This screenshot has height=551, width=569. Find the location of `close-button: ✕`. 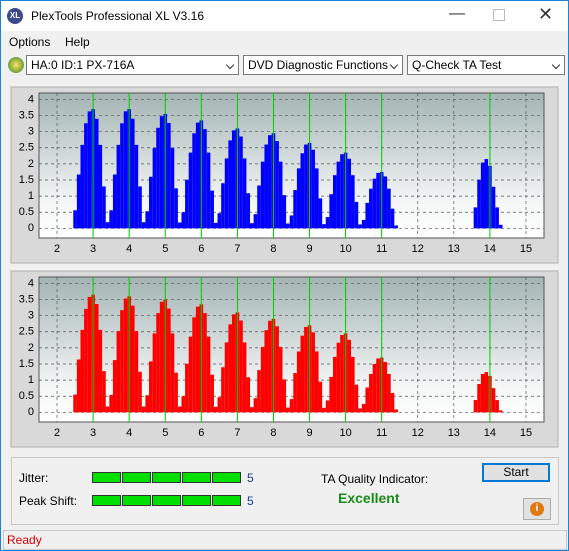

close-button: ✕ is located at coordinates (546, 14).